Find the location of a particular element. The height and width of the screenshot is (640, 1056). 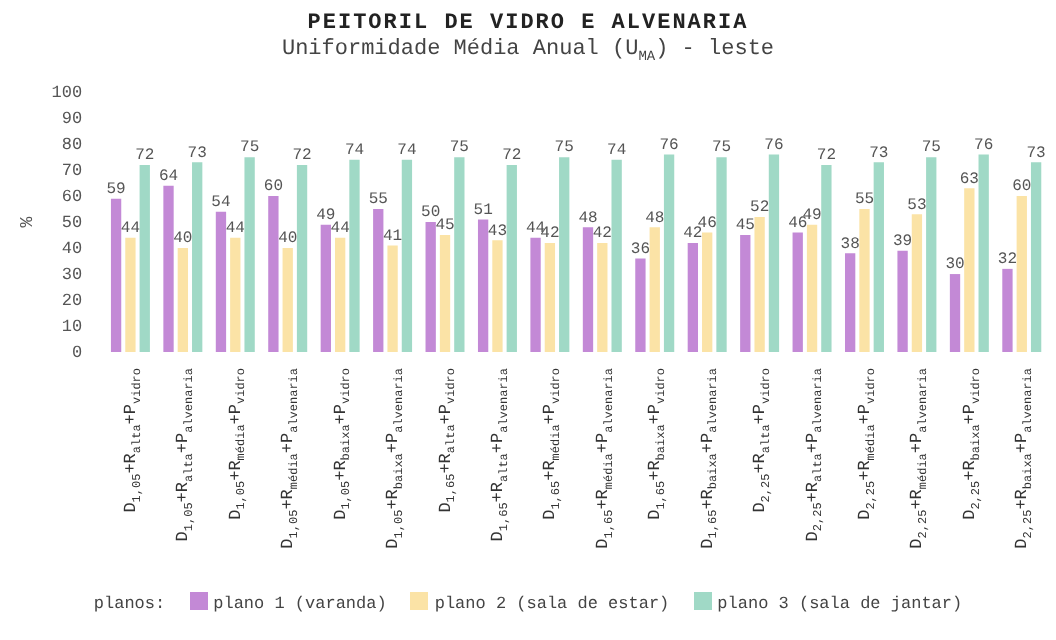

y-tick-label: 0 is located at coordinates (77, 352).